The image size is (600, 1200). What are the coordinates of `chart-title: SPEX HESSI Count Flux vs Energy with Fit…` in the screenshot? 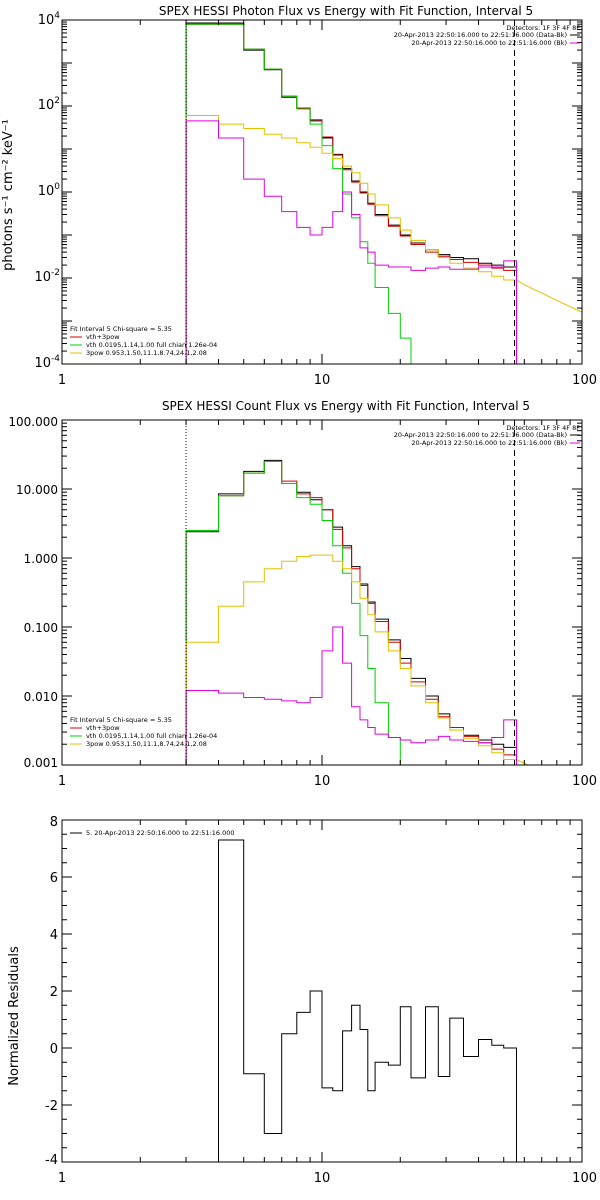 It's located at (346, 406).